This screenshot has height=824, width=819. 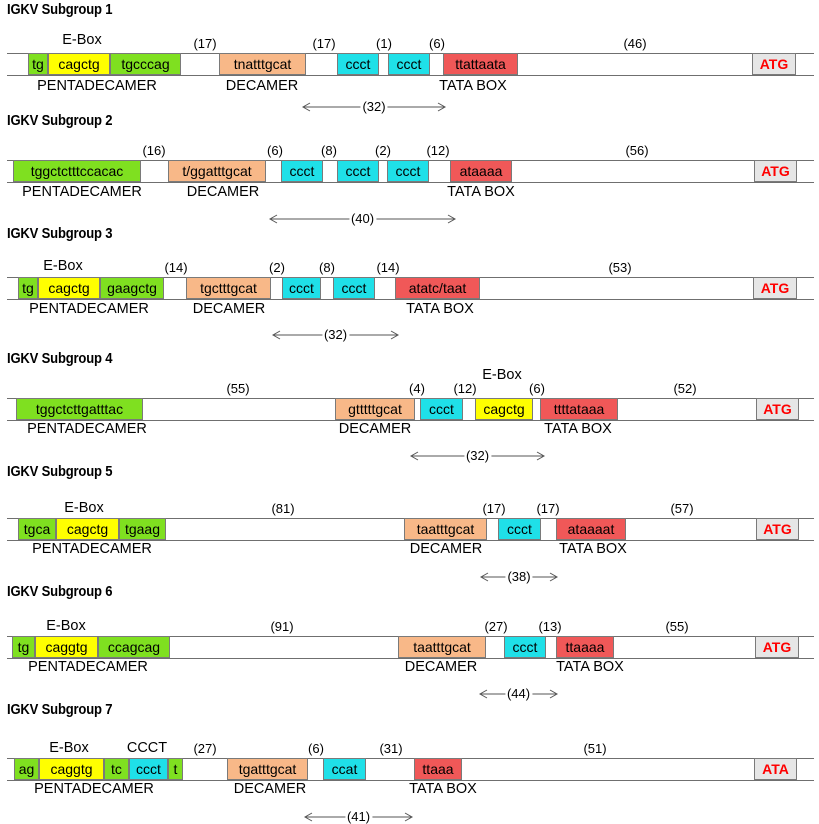 What do you see at coordinates (677, 626) in the screenshot?
I see `spacer-length: (55)` at bounding box center [677, 626].